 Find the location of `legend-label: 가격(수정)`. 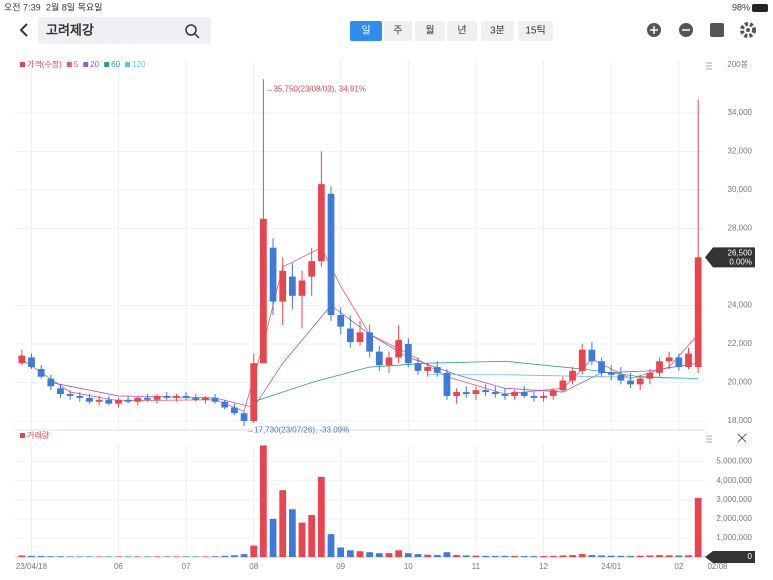

legend-label: 가격(수정) is located at coordinates (44, 64).